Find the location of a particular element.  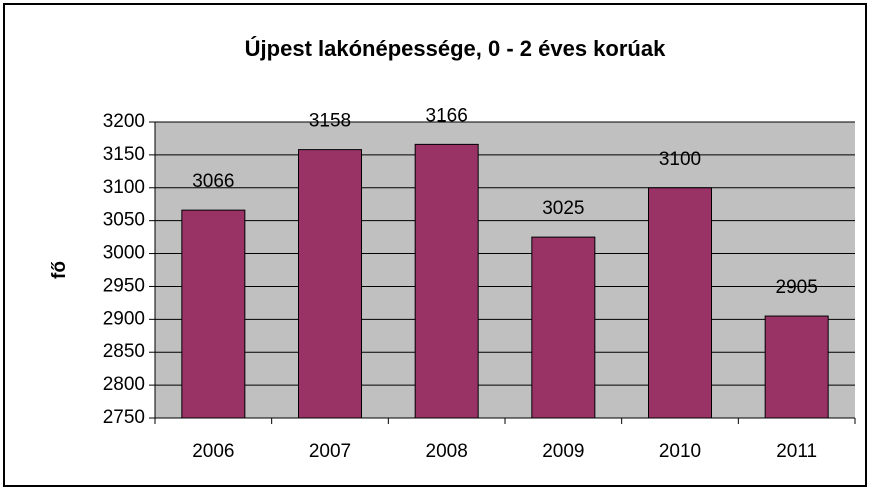

x-tick-label: 2011 is located at coordinates (796, 451).